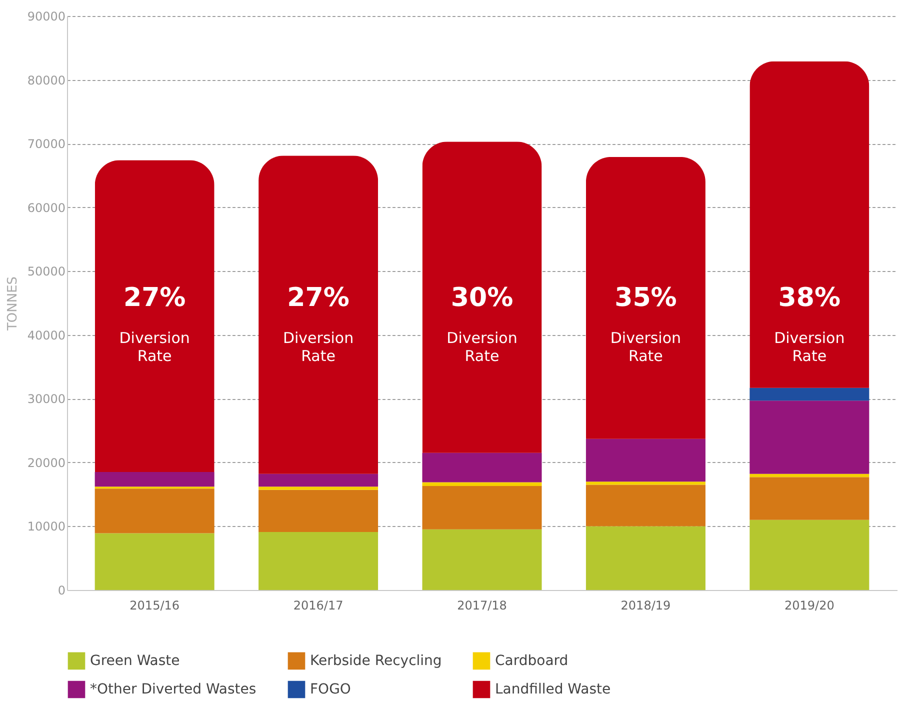 The width and height of the screenshot is (917, 704). Describe the element at coordinates (46, 144) in the screenshot. I see `y-tick-label: 70000` at that location.